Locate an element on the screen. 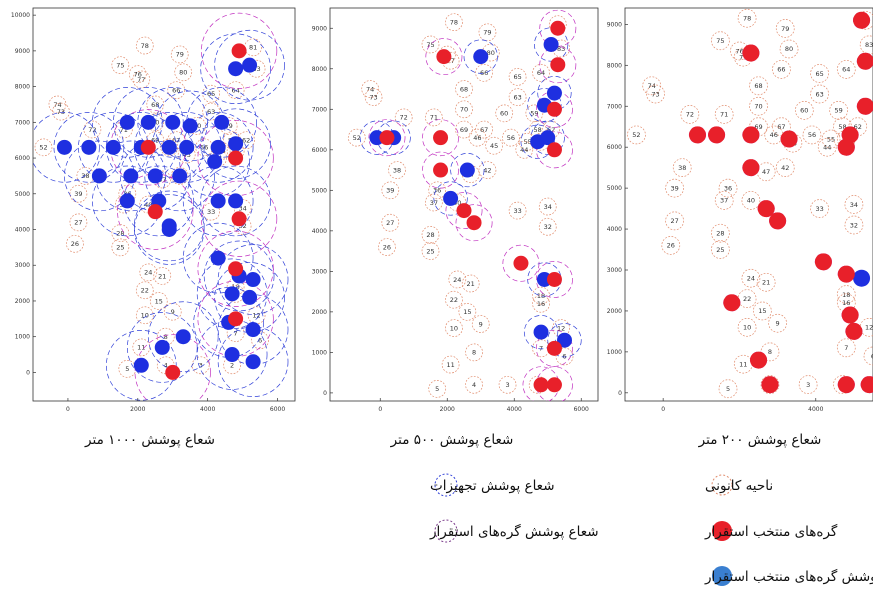 This screenshot has height=596, width=873. node-label: 44 is located at coordinates (524, 150).